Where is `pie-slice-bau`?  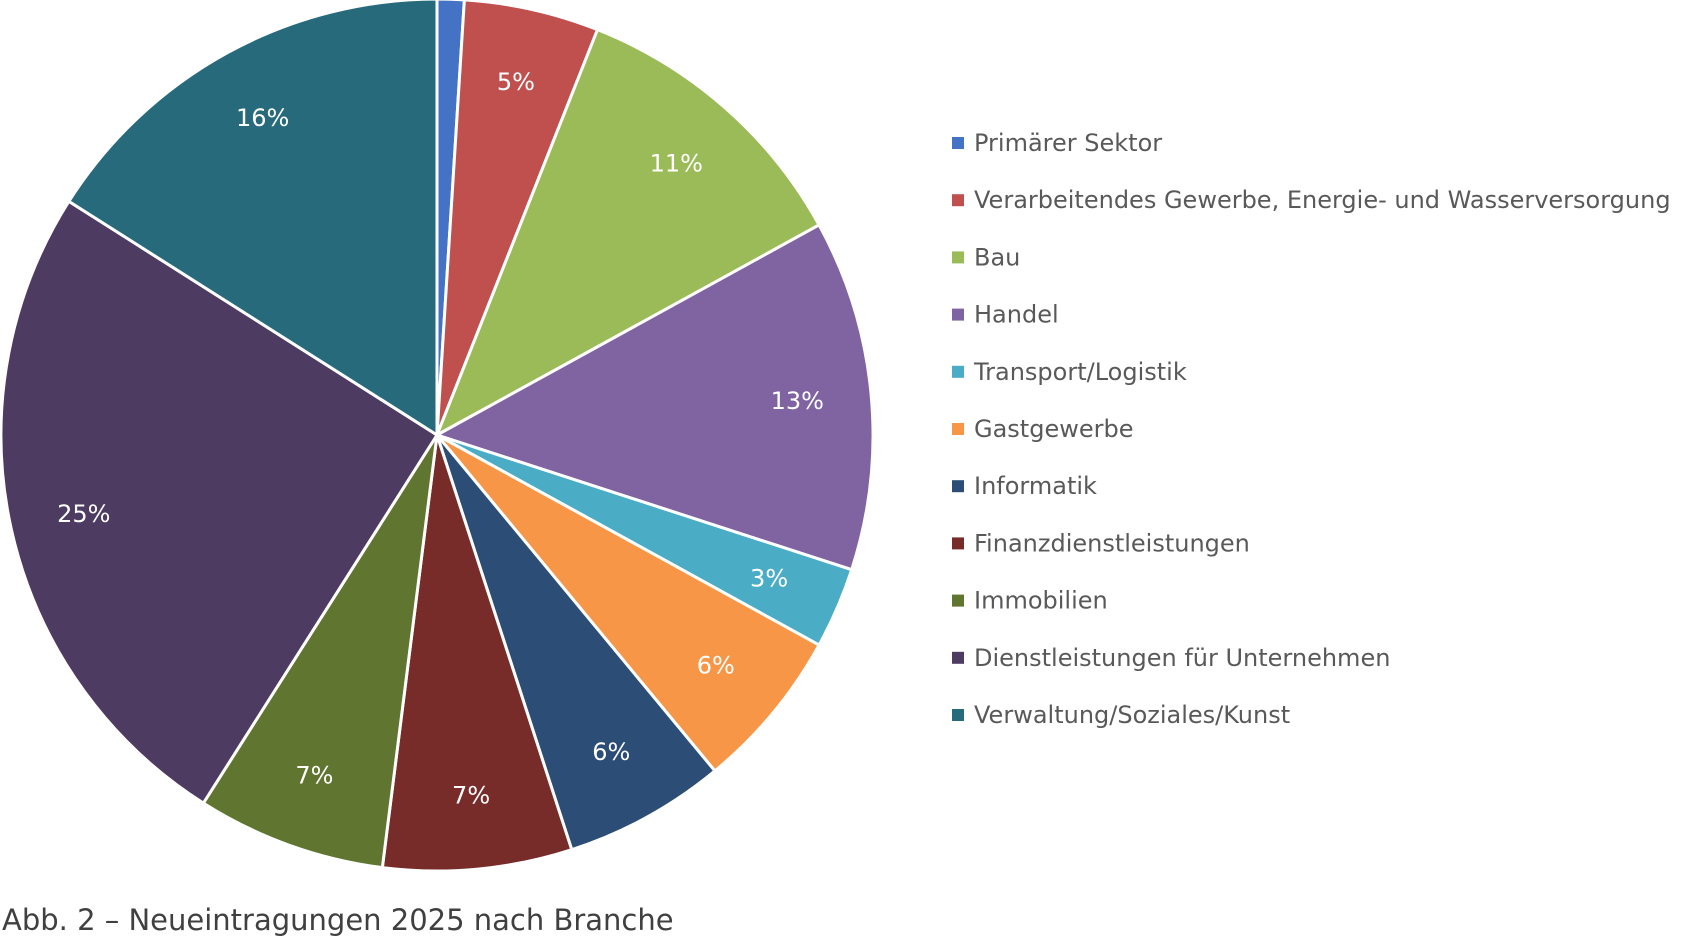
pie-slice-bau is located at coordinates (628, 232).